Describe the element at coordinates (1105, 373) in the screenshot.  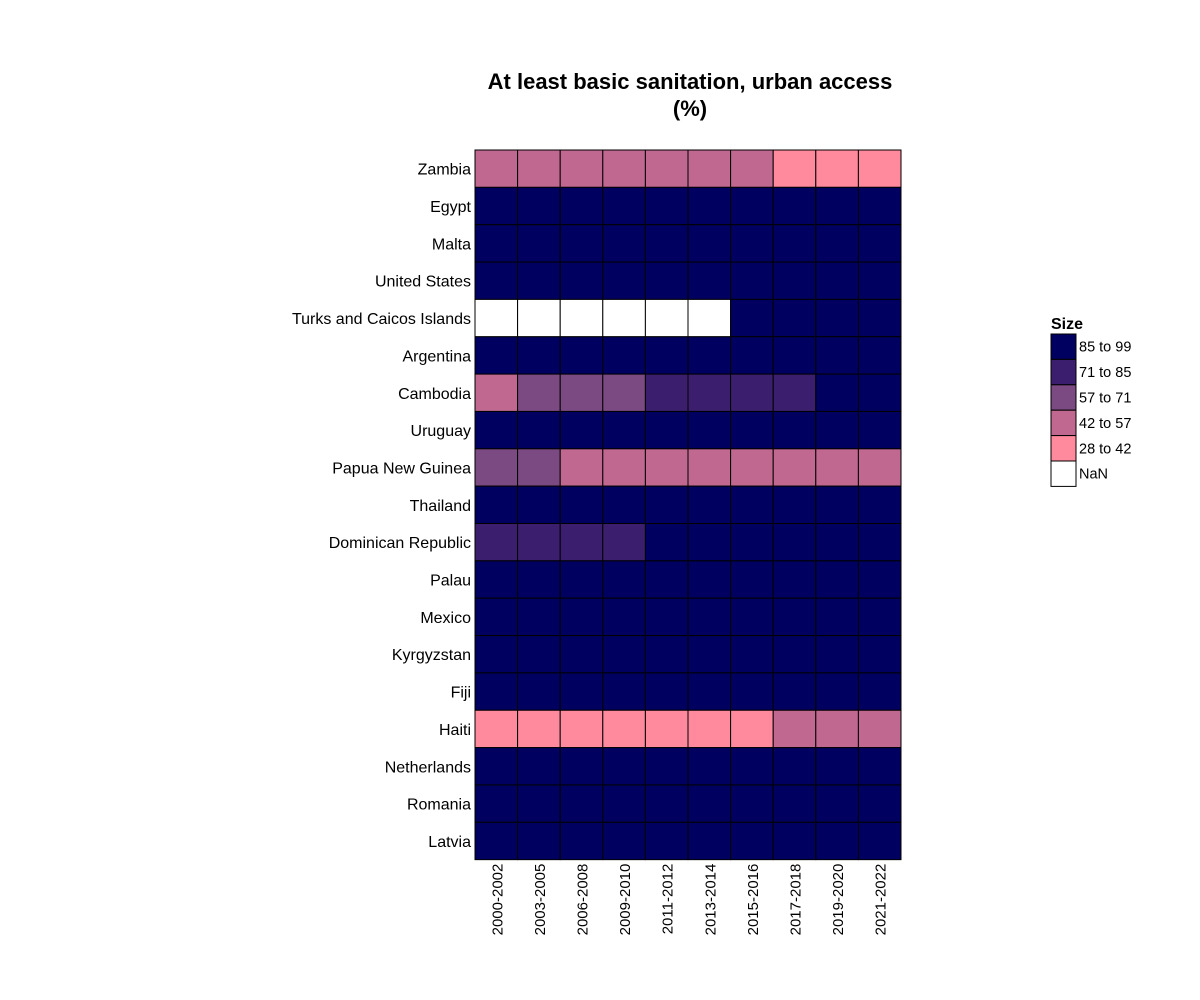
I see `legend-label: 71 to 85` at that location.